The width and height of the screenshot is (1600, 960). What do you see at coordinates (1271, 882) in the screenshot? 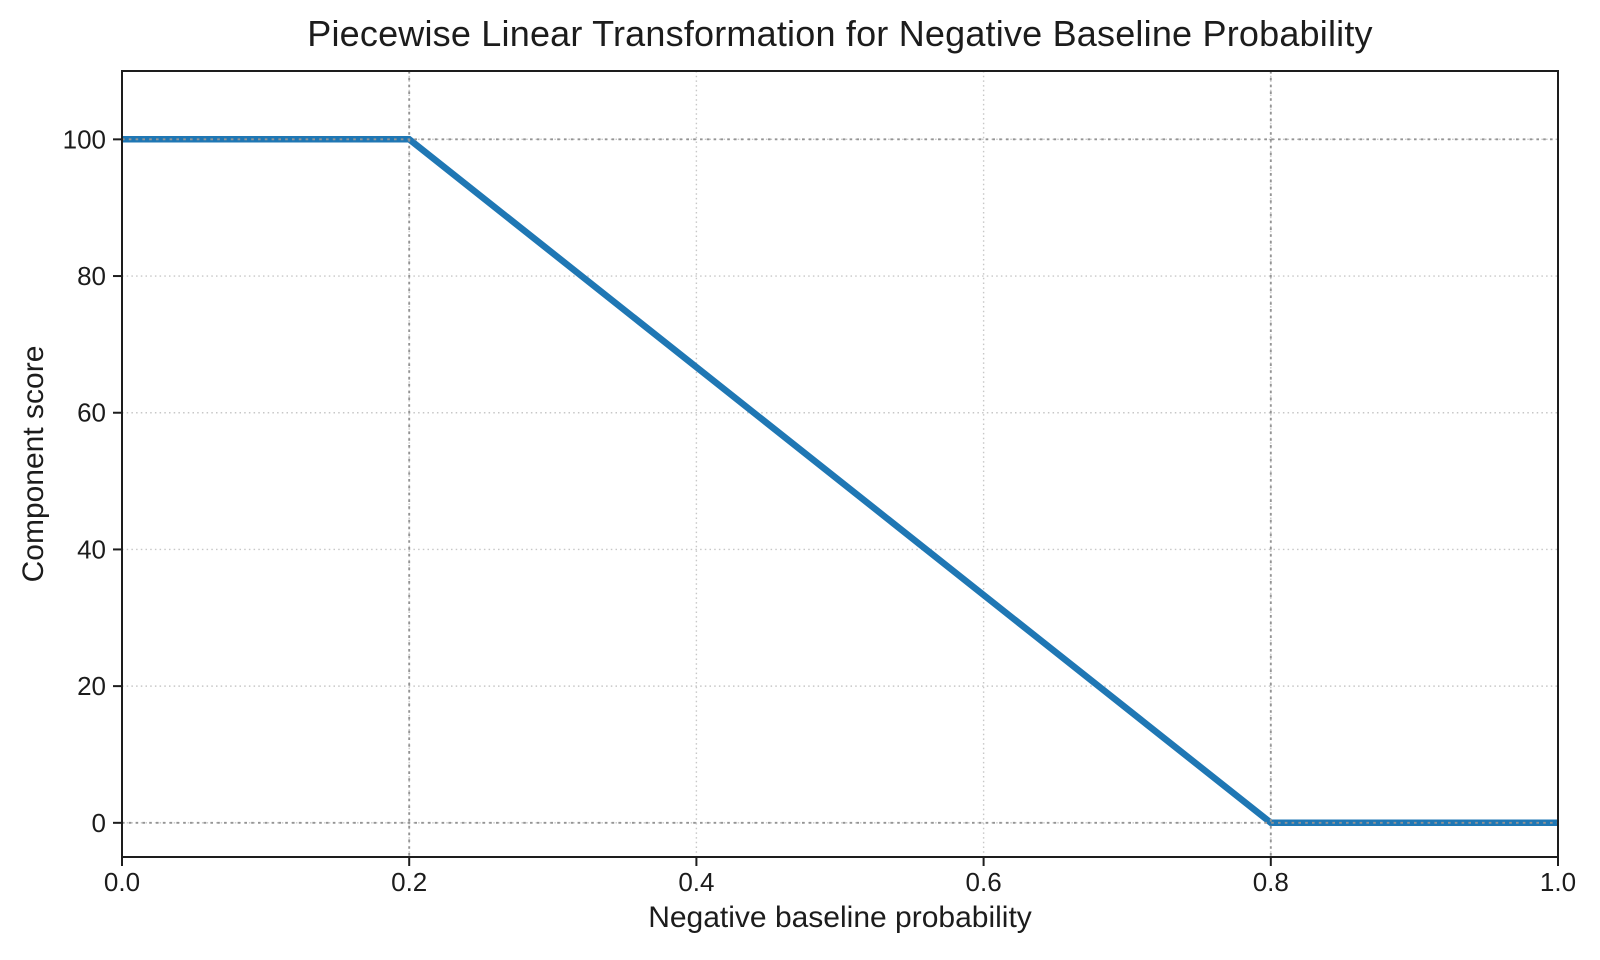
I see `x-tick-label: 0.8` at bounding box center [1271, 882].